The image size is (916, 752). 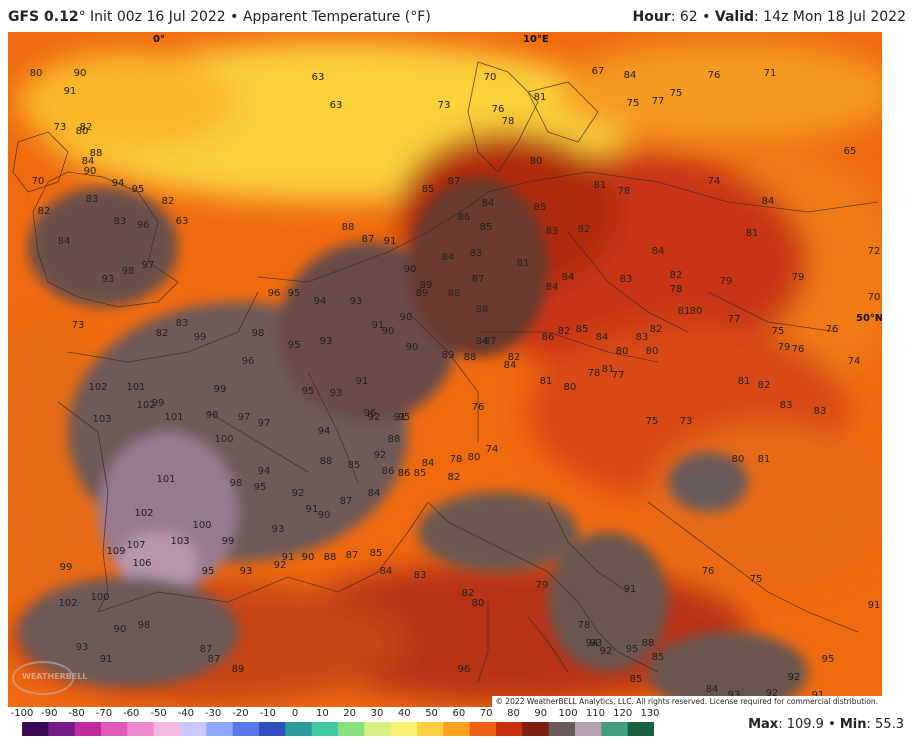 I want to click on temperature-value-label: 65, so click(x=850, y=151).